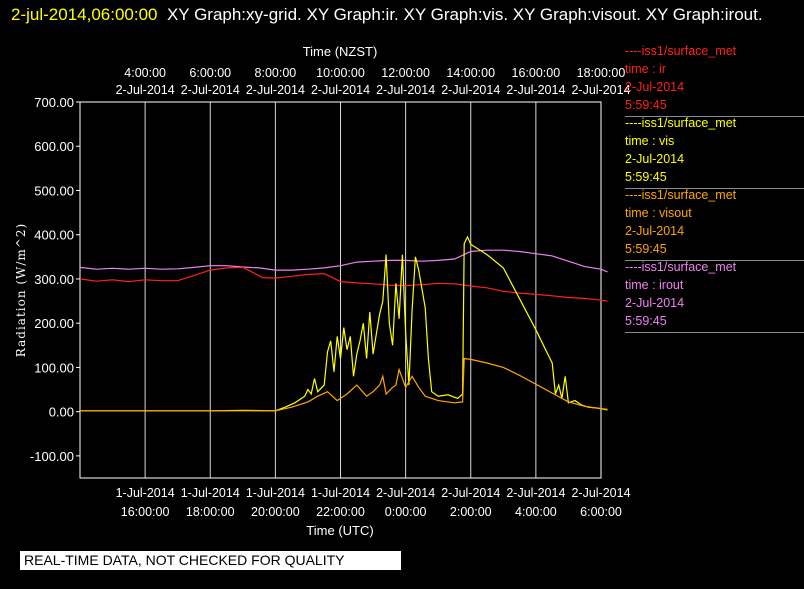 This screenshot has height=589, width=804. I want to click on bottom-tick-time: 20:00:00, so click(275, 512).